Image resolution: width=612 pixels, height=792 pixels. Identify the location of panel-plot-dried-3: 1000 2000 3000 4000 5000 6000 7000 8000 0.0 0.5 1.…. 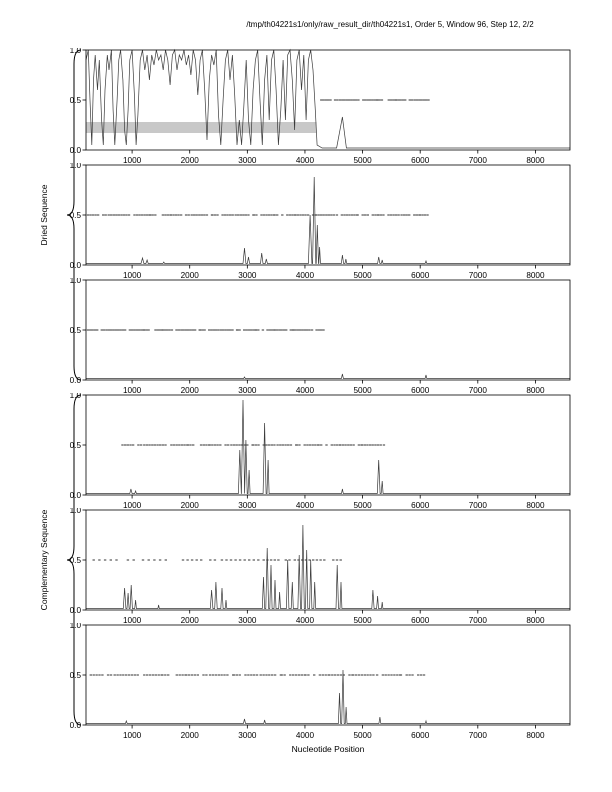
(320, 335).